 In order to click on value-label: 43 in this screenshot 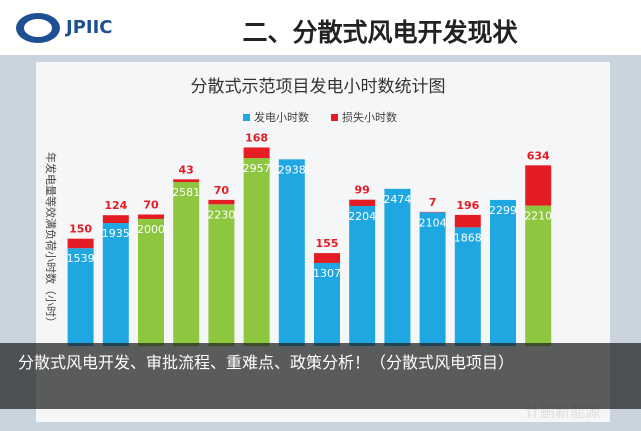, I will do `click(186, 169)`.